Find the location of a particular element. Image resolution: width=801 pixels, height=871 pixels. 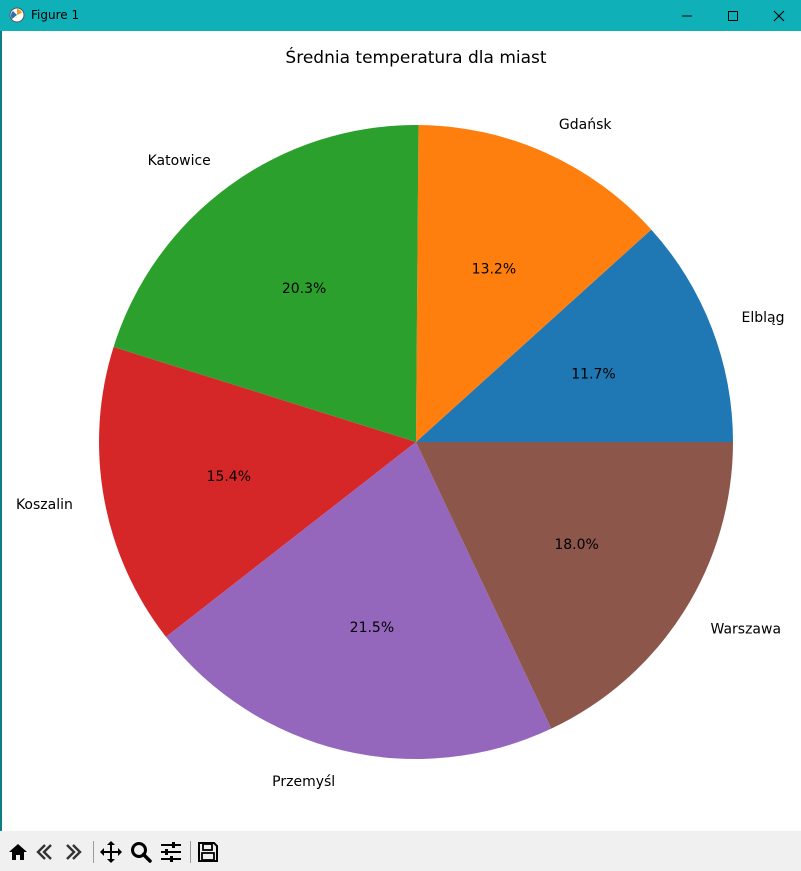

maximize-button is located at coordinates (733, 15).